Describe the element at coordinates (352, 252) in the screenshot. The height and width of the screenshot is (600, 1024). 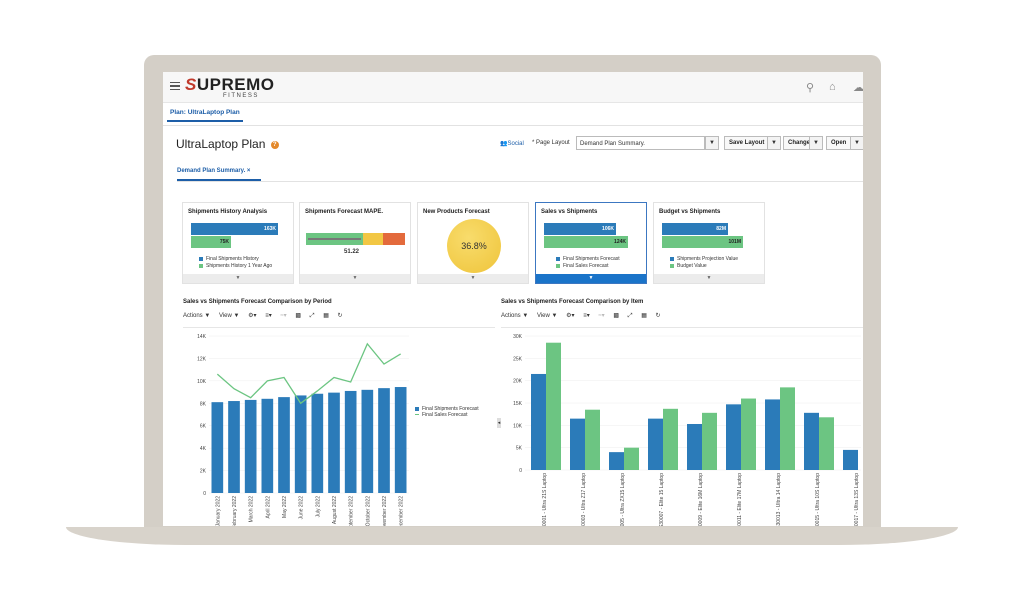
I see `mape-value: 51.22` at that location.